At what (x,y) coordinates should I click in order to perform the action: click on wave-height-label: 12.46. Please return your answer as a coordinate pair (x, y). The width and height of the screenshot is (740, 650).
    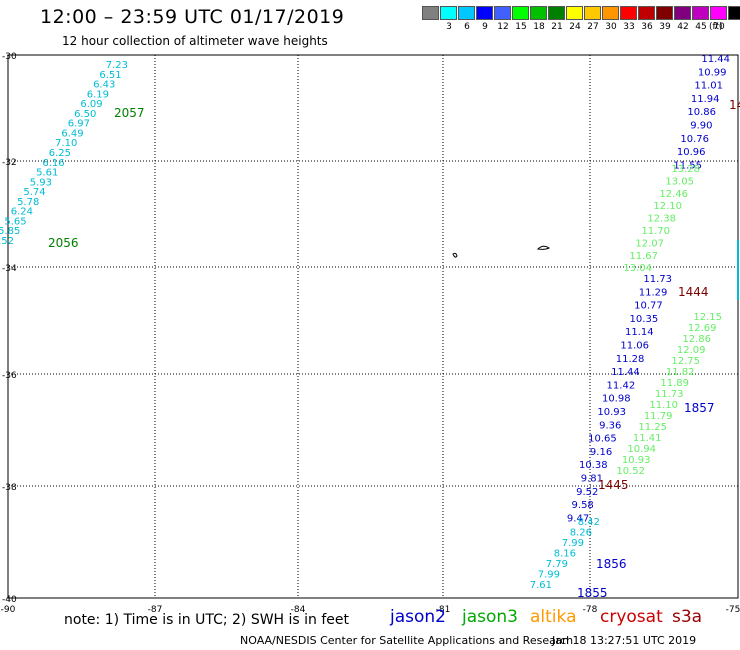
    Looking at the image, I should click on (673, 194).